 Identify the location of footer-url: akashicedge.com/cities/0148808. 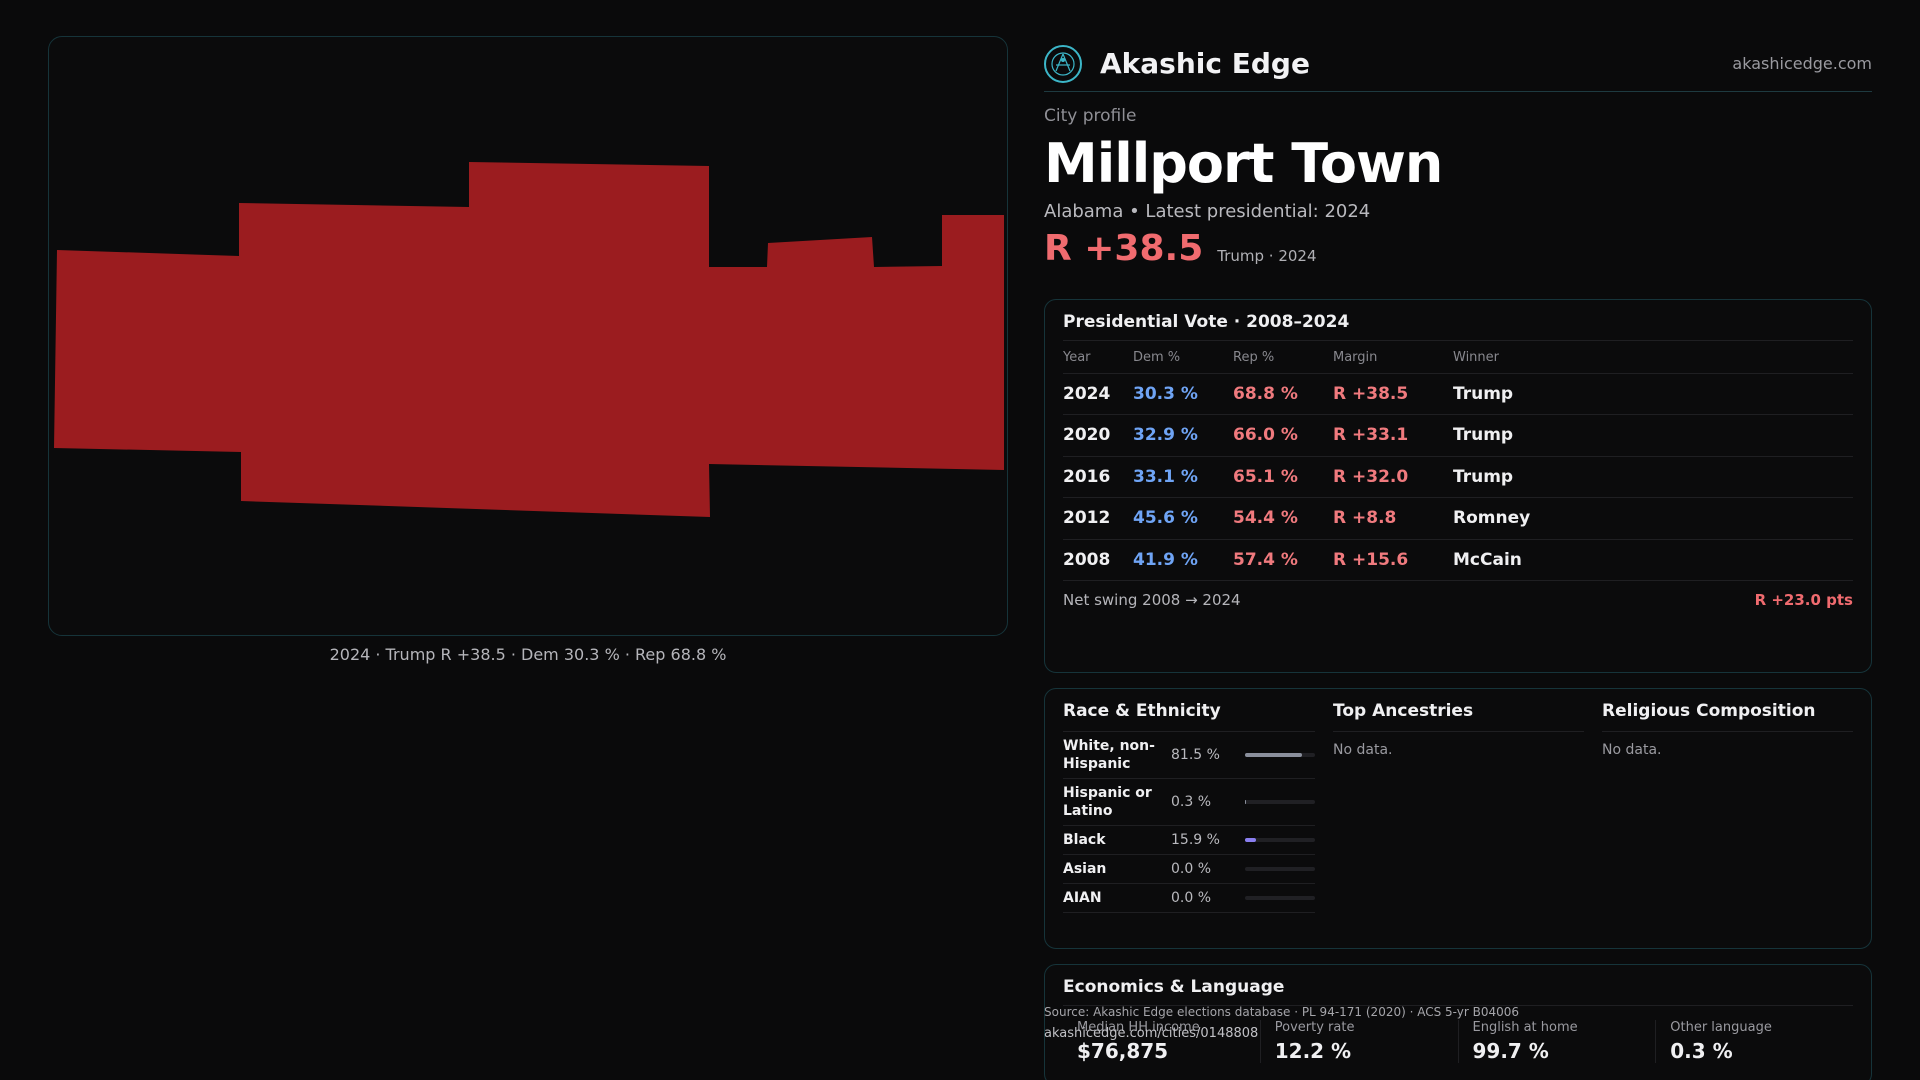
(1151, 1033).